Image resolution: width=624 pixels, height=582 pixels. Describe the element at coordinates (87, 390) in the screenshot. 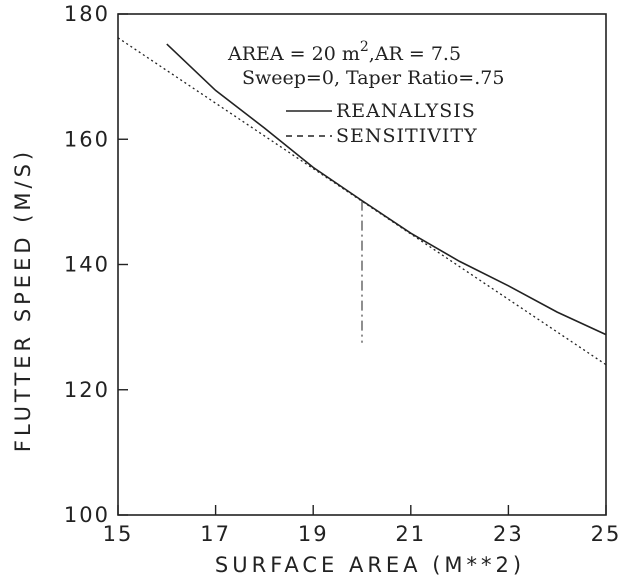

I see `y-tick-label: 120` at that location.